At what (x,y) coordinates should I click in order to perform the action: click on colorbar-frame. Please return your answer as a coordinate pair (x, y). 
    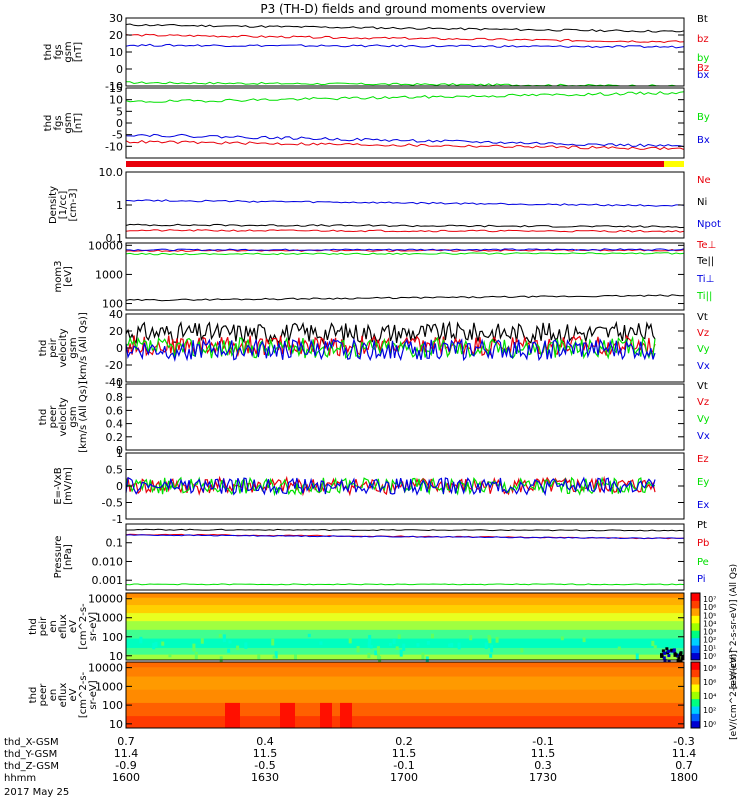
    Looking at the image, I should click on (695, 626).